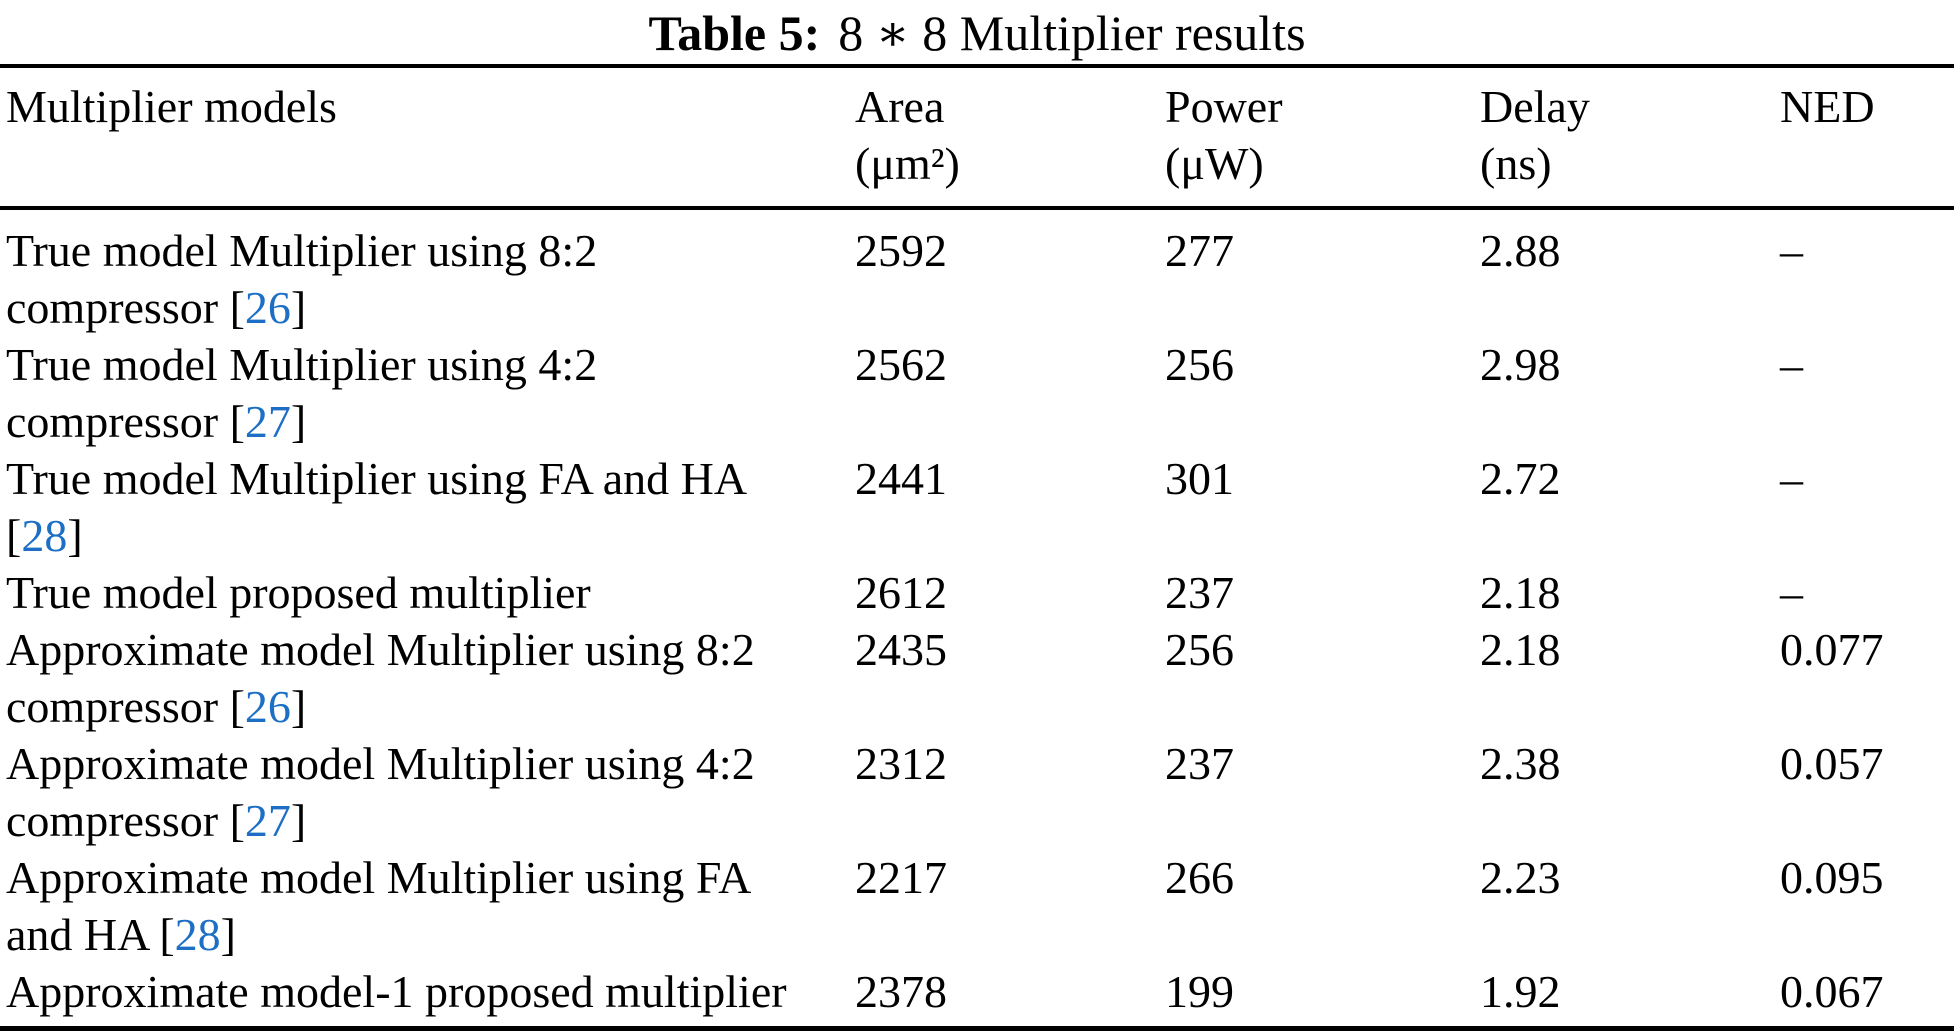  Describe the element at coordinates (901, 877) in the screenshot. I see `area-value: 2217` at that location.